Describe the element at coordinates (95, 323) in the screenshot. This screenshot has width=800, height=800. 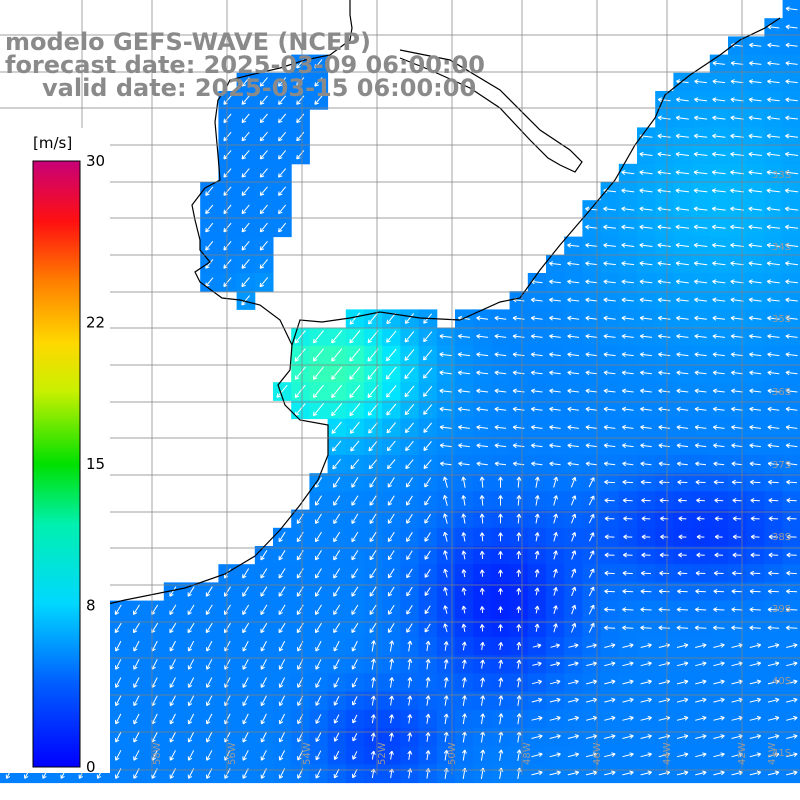
I see `colorbar-tick-label: 22` at that location.